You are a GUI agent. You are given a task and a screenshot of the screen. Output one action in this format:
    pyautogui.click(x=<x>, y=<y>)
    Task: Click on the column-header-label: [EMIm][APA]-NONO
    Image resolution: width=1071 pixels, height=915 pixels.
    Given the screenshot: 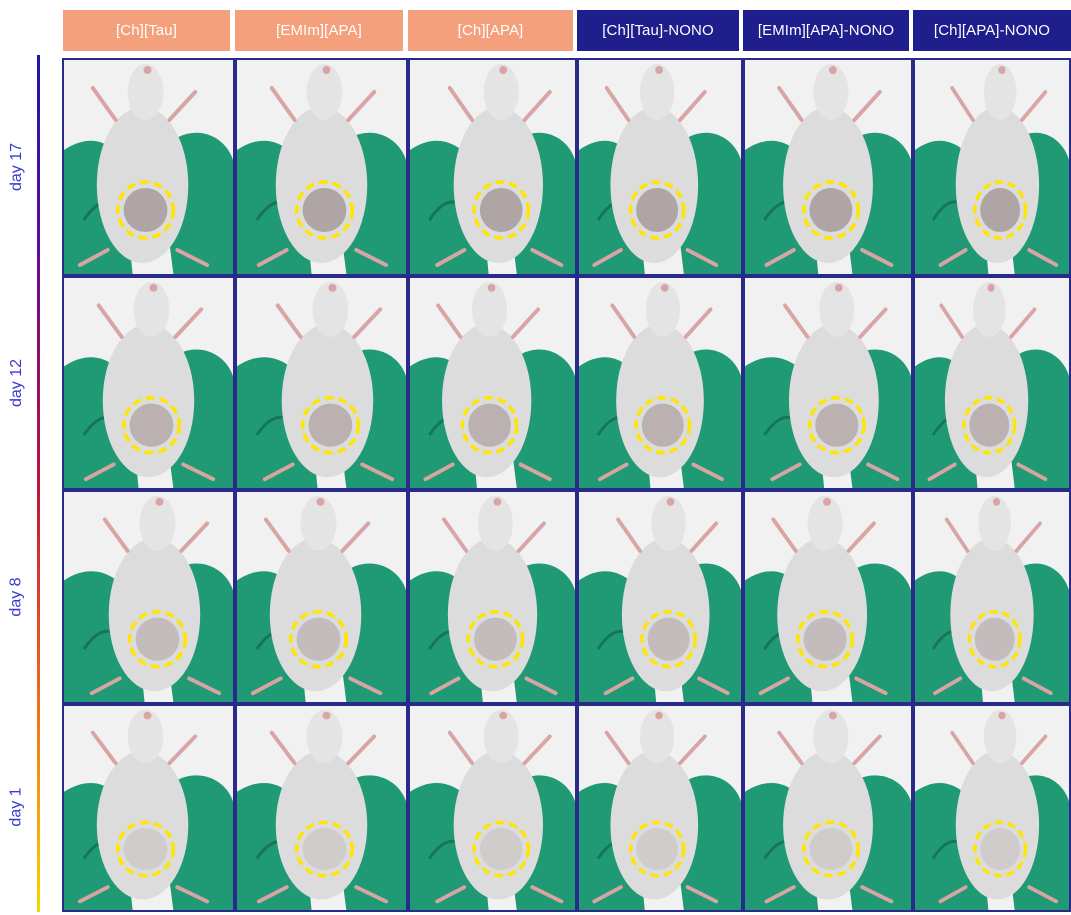 What is the action you would take?
    pyautogui.click(x=826, y=30)
    